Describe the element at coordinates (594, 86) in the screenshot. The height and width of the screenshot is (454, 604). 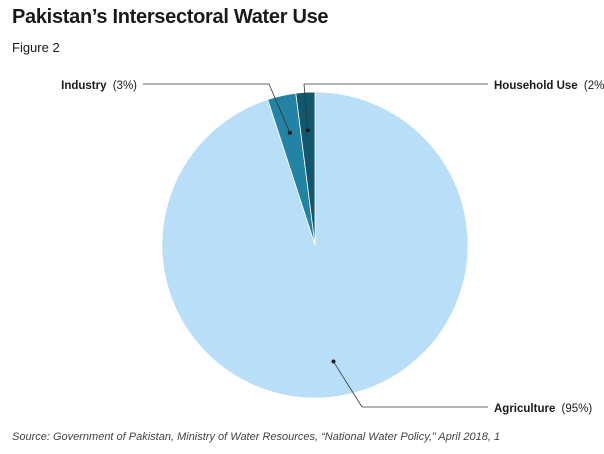
I see `slice-label-household-value: (2%)` at that location.